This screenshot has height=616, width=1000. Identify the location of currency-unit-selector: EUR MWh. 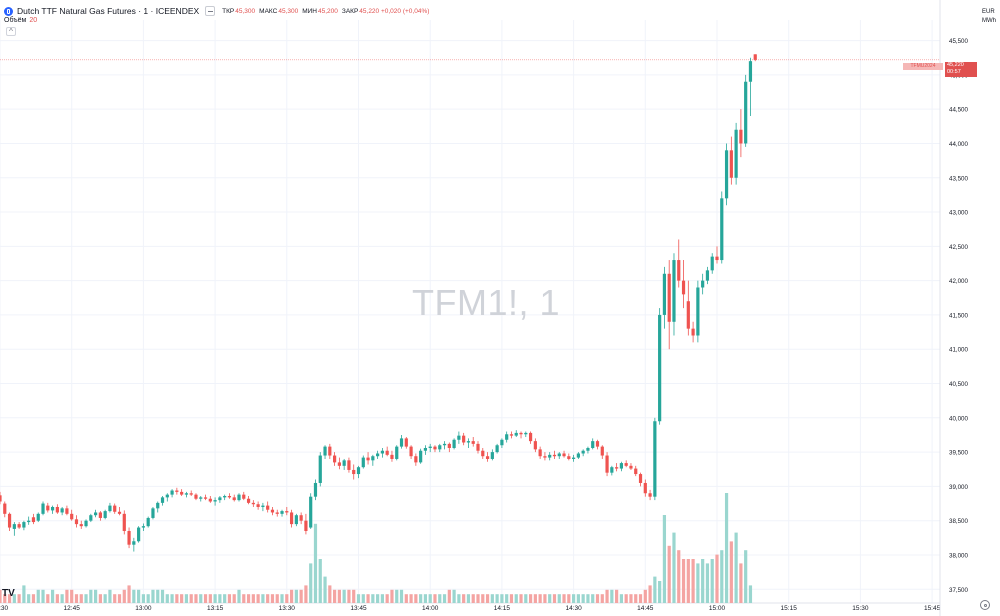
(989, 17).